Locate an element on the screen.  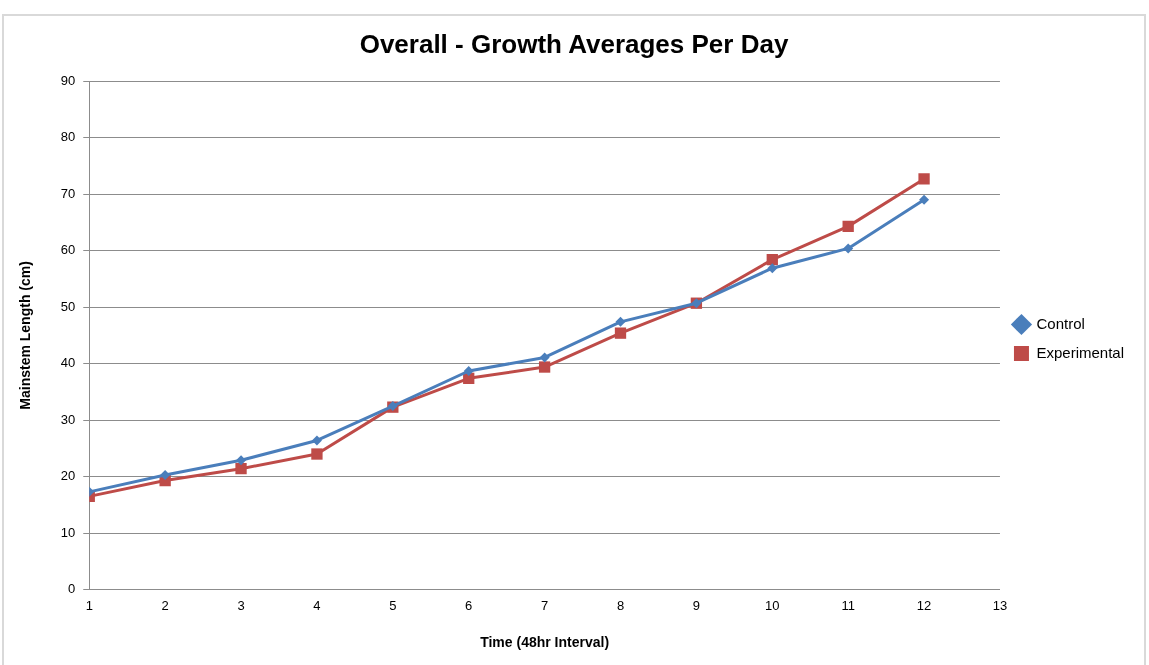
x-tick-label: 12 is located at coordinates (924, 605).